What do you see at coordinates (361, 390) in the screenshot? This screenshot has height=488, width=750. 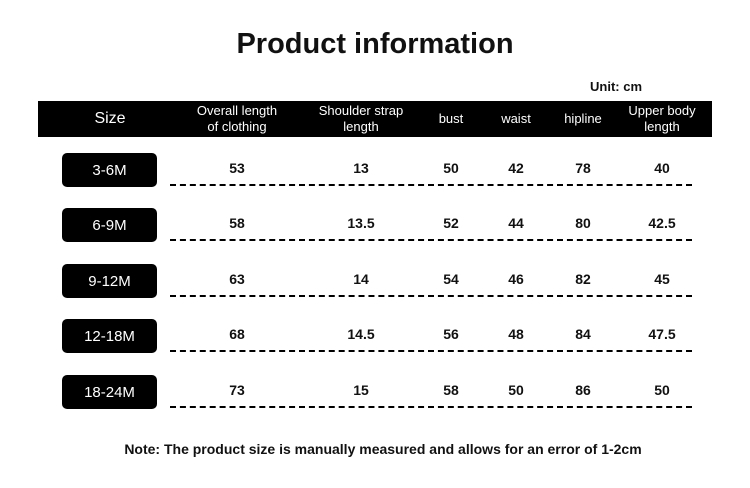 I see `cell-value: 15` at bounding box center [361, 390].